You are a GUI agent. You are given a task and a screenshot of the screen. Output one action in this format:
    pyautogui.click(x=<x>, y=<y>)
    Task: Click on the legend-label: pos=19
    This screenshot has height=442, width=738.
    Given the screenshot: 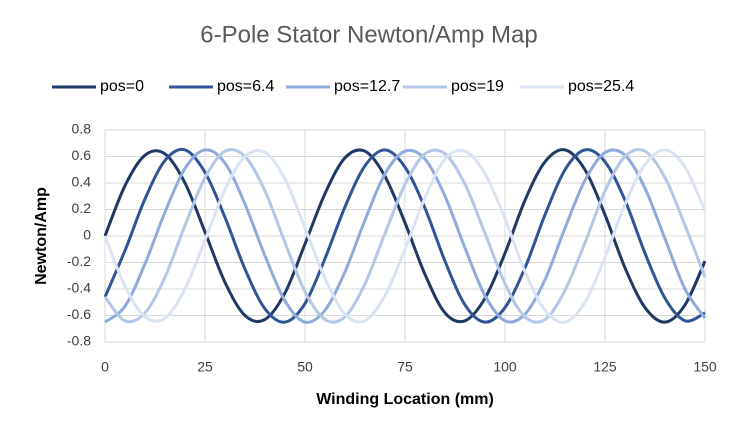 What is the action you would take?
    pyautogui.click(x=477, y=86)
    